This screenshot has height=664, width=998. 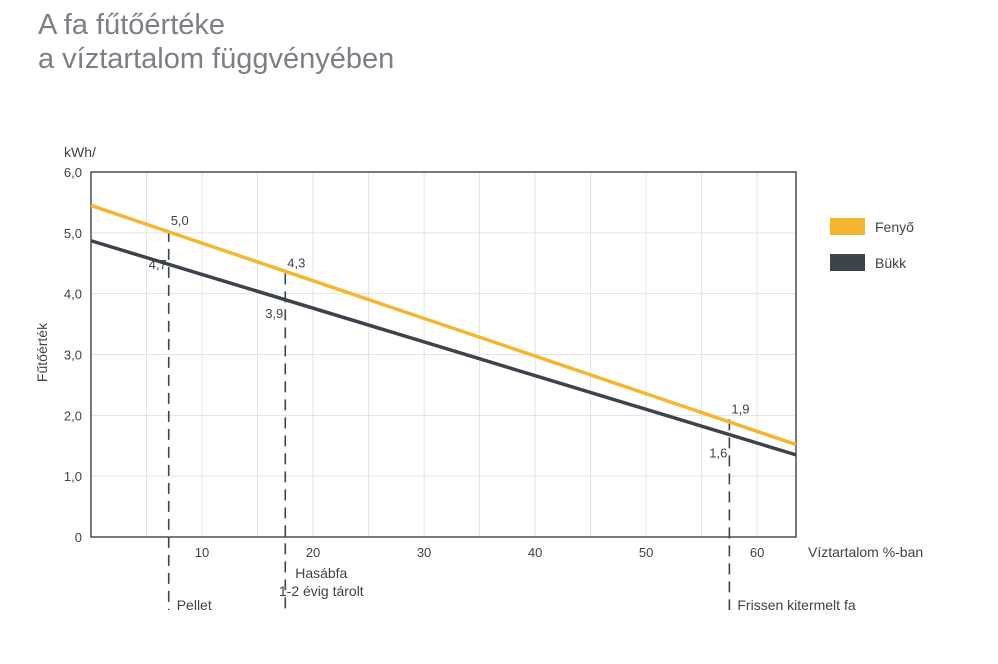 I want to click on x-tick-label: 30, so click(x=424, y=552).